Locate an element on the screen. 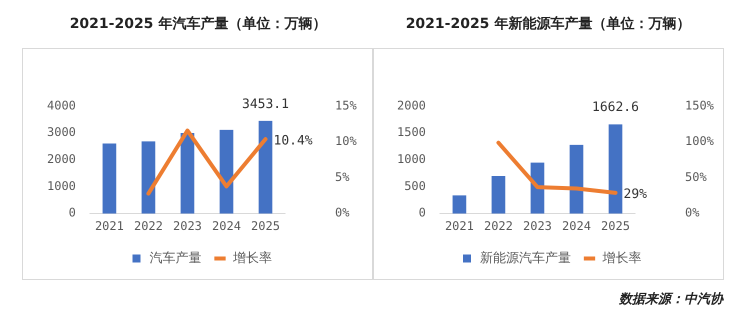 This screenshot has width=745, height=327. y-tick-label: 500 is located at coordinates (415, 185).